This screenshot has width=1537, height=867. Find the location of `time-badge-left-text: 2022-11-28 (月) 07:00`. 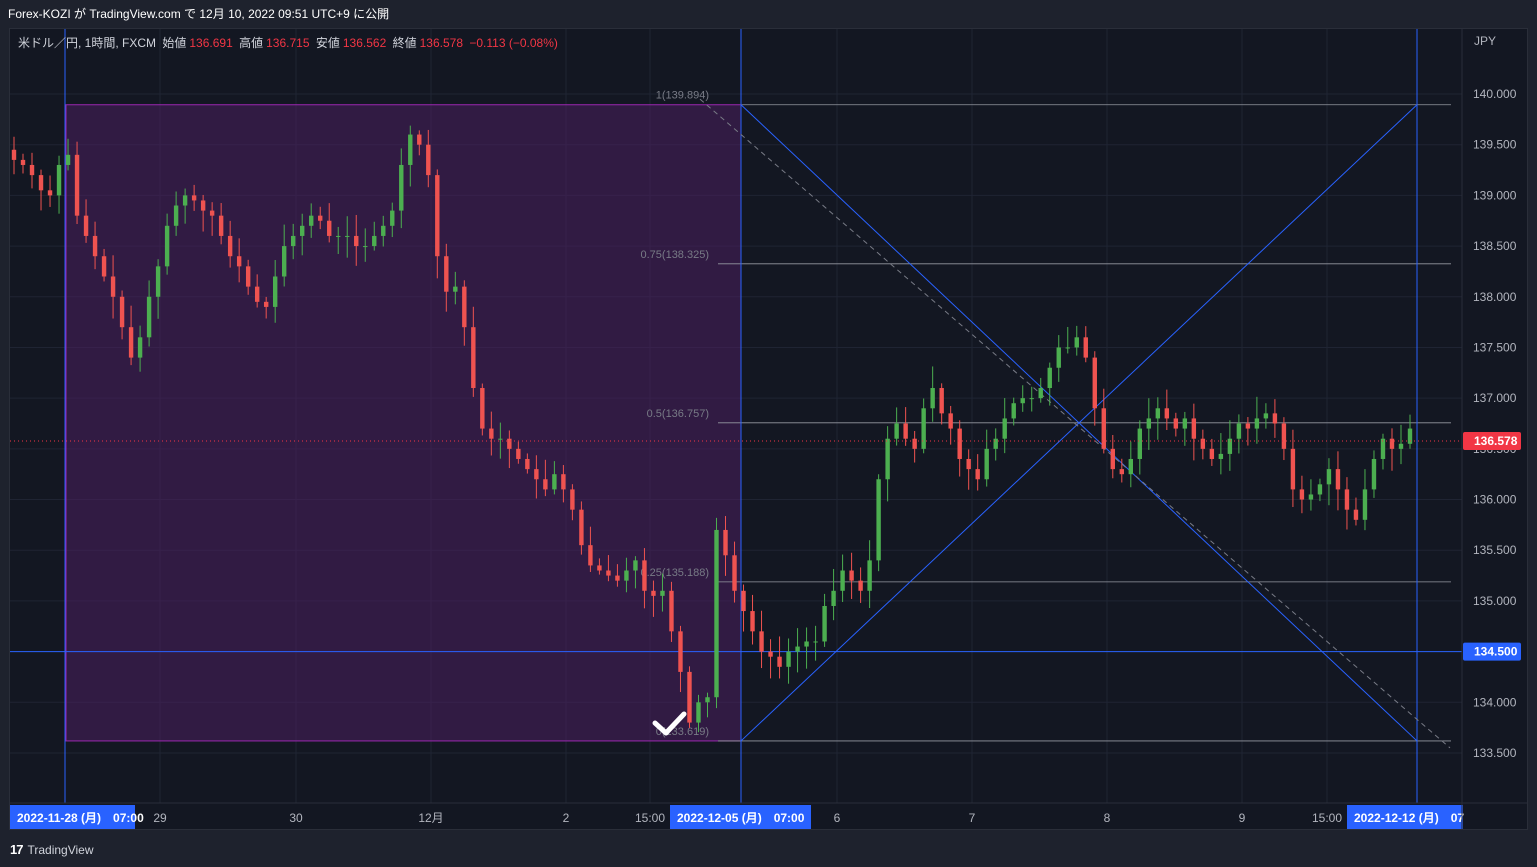

time-badge-left-text: 2022-11-28 (月) 07:00 is located at coordinates (80, 818).